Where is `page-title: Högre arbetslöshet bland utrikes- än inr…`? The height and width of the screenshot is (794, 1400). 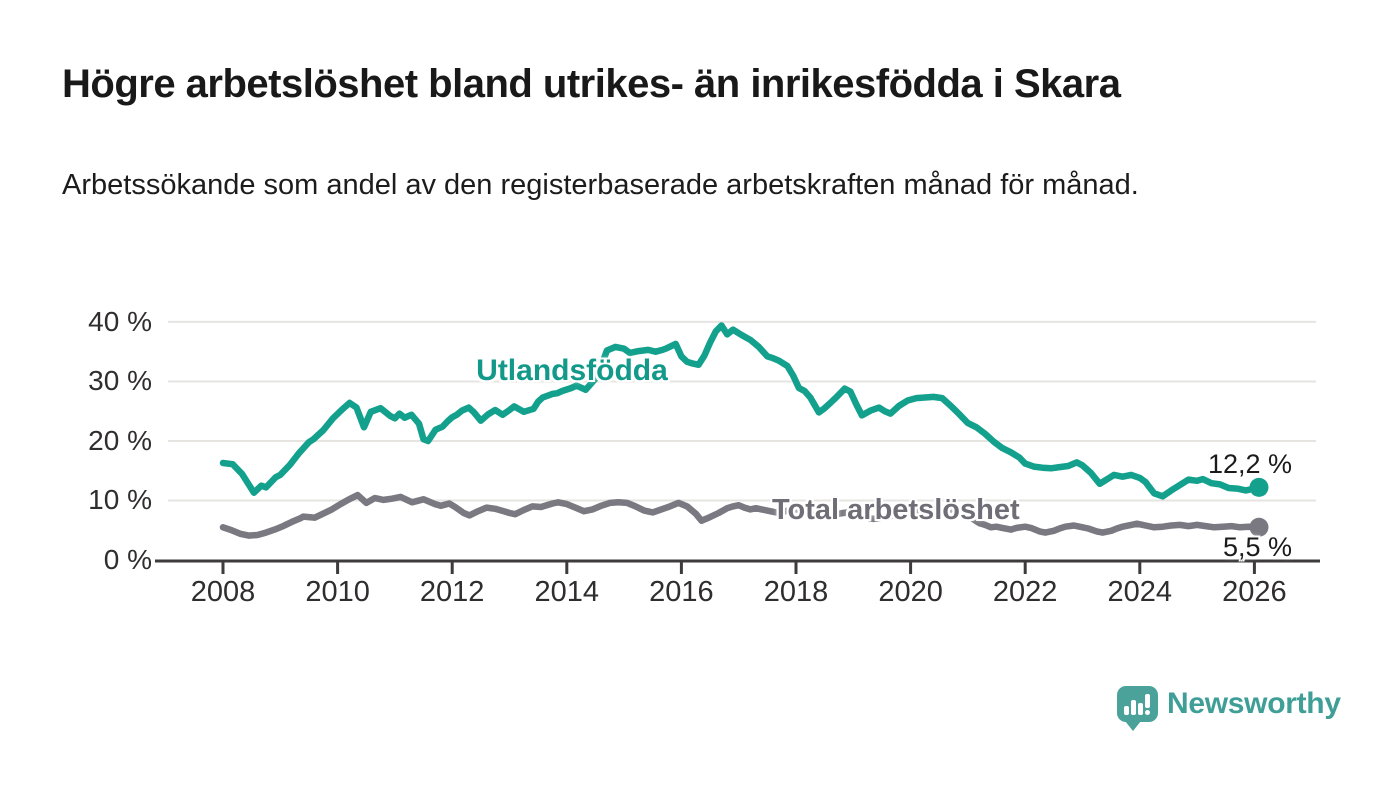 page-title: Högre arbetslöshet bland utrikes- än inr… is located at coordinates (591, 84).